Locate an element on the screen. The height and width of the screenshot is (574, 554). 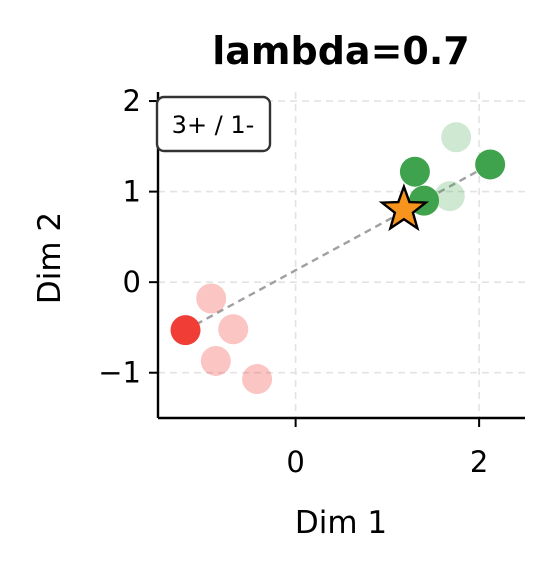
y-tick-label: −1 is located at coordinates (119, 373).